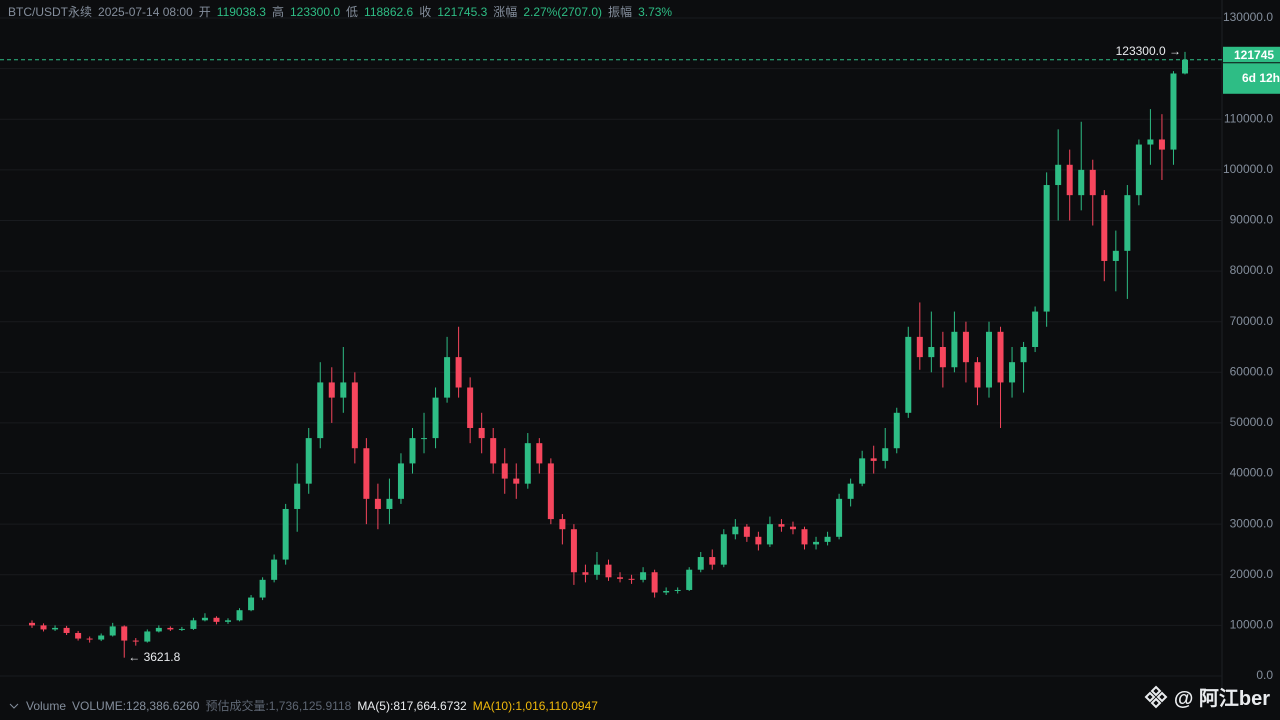 The width and height of the screenshot is (1280, 720). I want to click on symbol: BTC/USDT永续, so click(50, 12).